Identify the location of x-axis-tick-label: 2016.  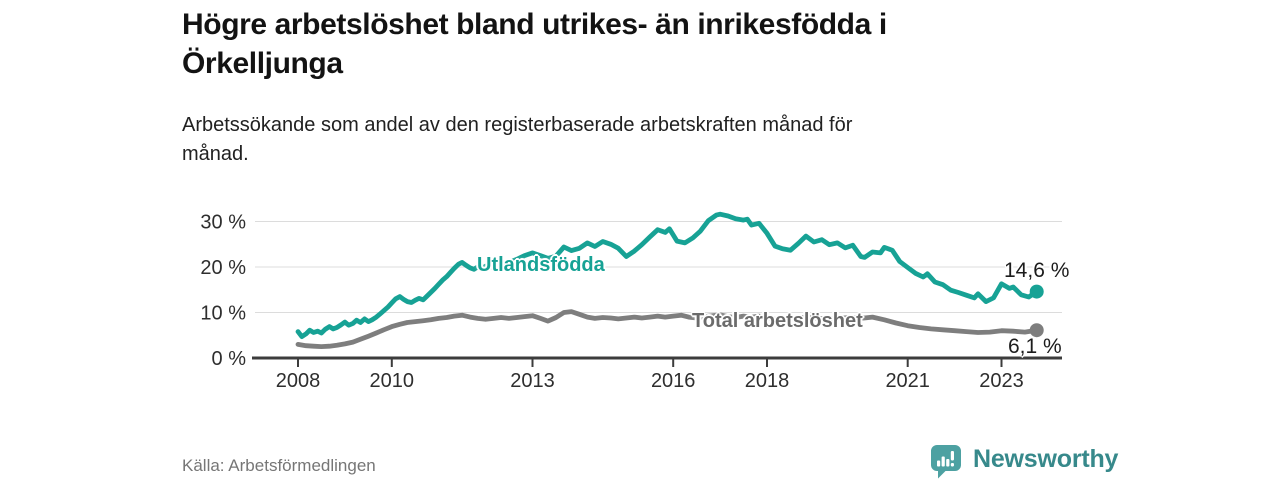
(673, 381).